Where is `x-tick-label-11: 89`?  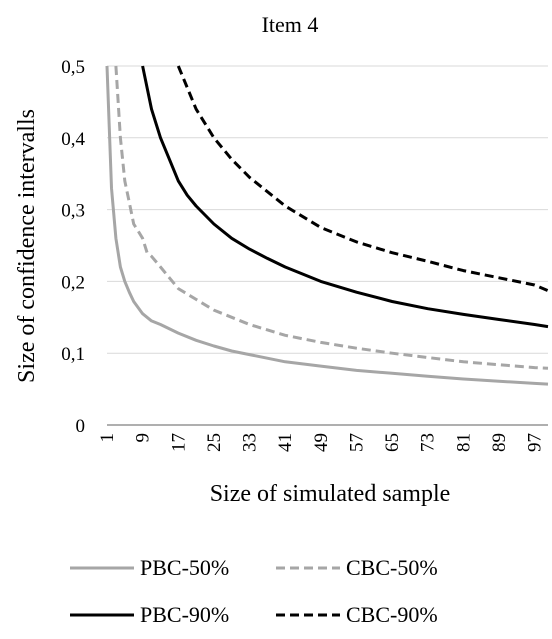 x-tick-label-11: 89 is located at coordinates (499, 442).